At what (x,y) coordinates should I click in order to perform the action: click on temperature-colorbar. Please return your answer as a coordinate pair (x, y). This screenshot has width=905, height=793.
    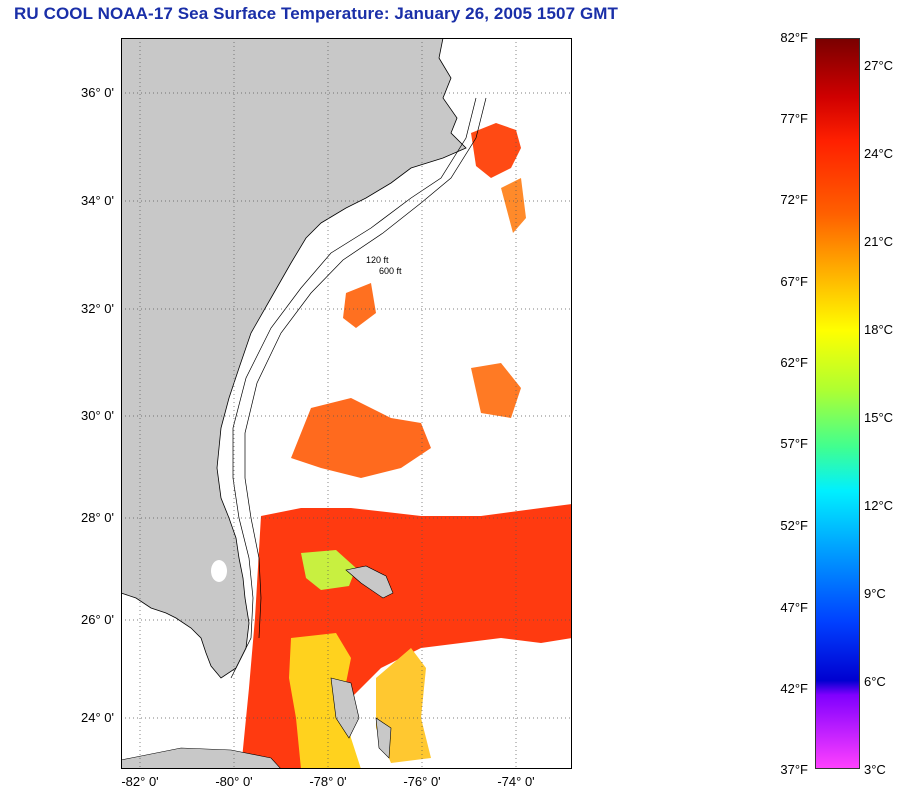
    Looking at the image, I should click on (837, 403).